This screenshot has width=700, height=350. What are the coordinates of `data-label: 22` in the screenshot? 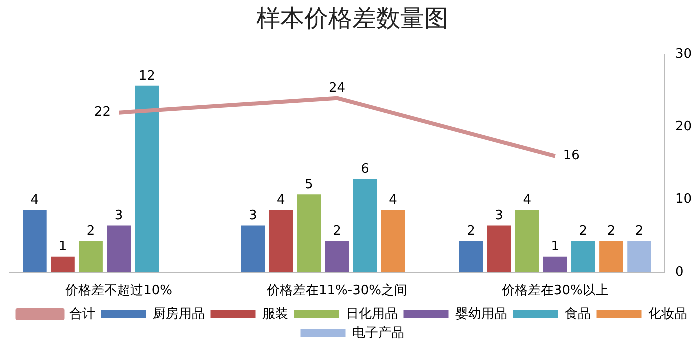 It's located at (103, 112).